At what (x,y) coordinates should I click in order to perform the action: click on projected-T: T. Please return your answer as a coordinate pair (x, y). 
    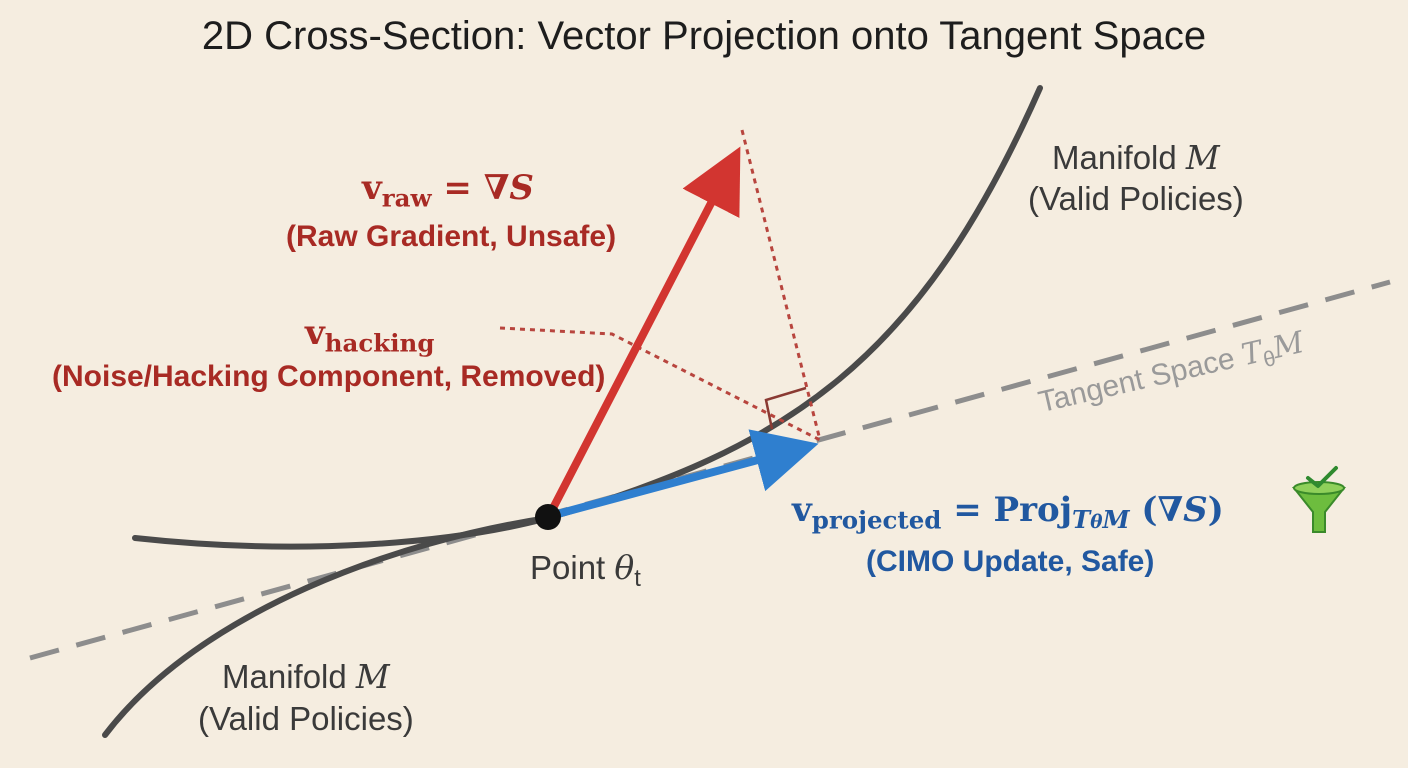
    Looking at the image, I should click on (1081, 520).